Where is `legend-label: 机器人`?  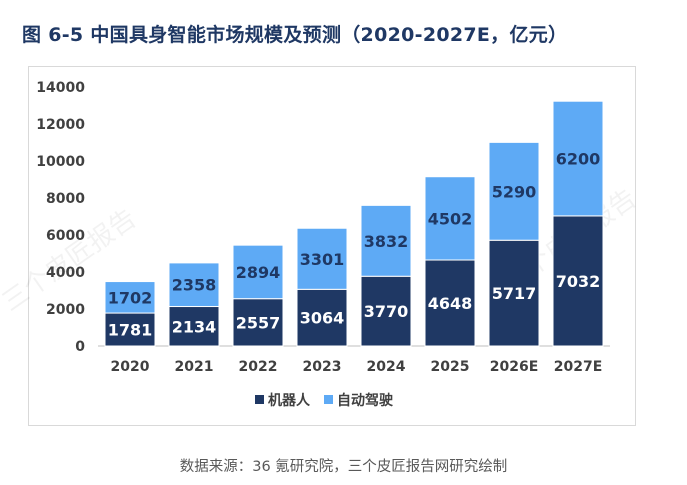 legend-label: 机器人 is located at coordinates (289, 400).